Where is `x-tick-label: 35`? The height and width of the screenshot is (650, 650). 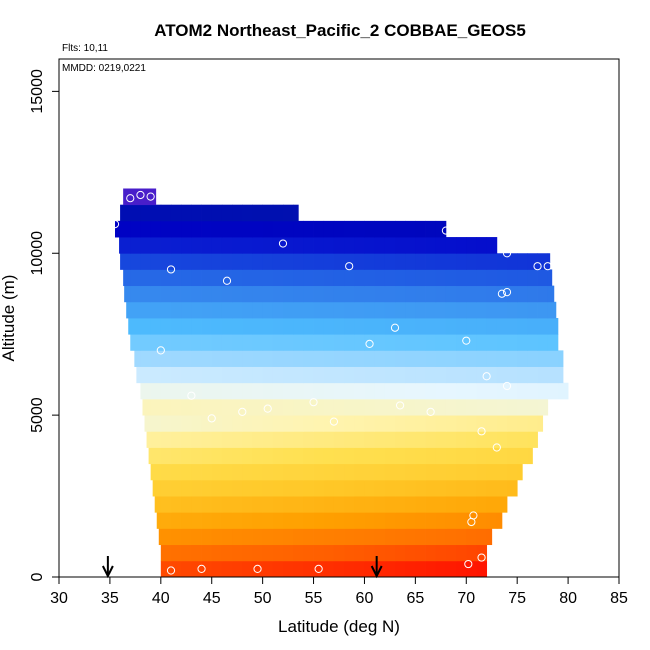 x-tick-label: 35 is located at coordinates (110, 598).